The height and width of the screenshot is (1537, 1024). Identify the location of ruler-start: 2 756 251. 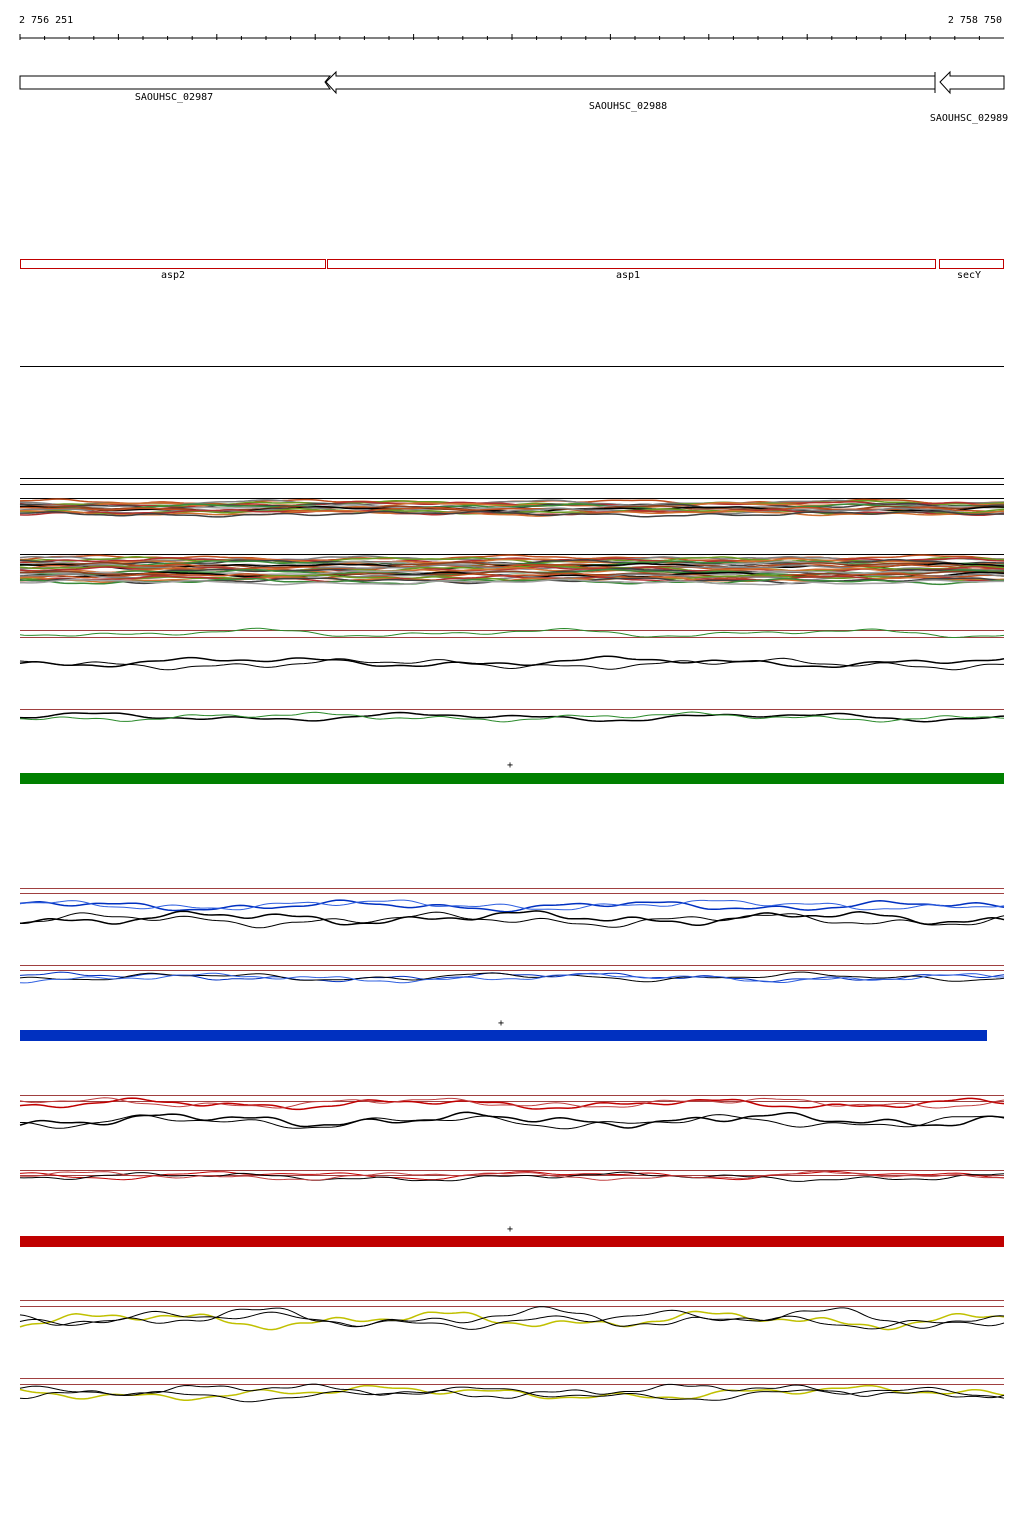
(46, 20).